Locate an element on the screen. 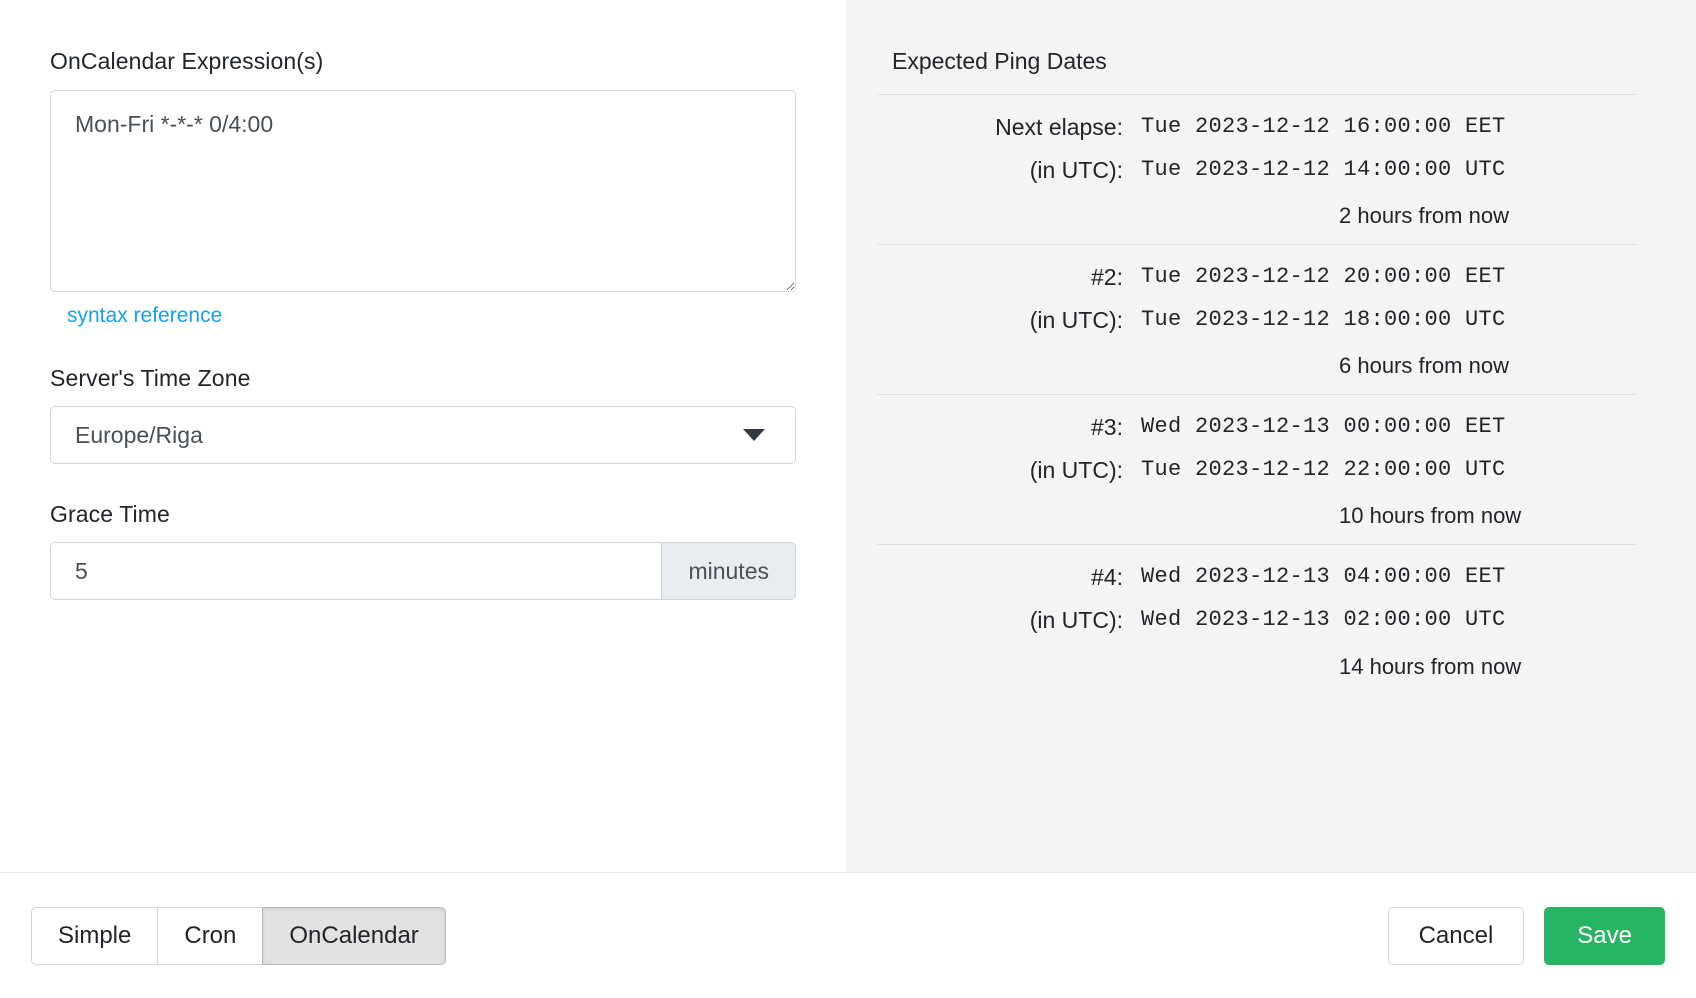  ping-entry-relative: 14 hours from now is located at coordinates (1430, 666).